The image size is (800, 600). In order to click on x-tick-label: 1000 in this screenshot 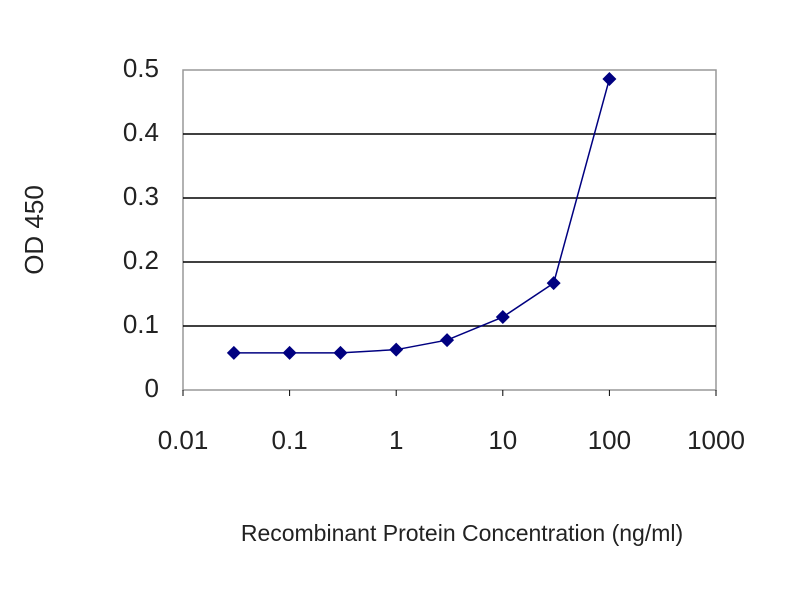, I will do `click(716, 440)`.